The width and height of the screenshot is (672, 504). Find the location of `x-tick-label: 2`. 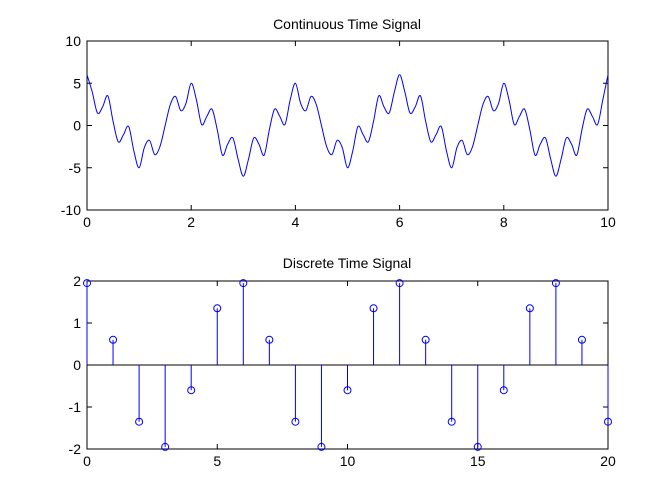

x-tick-label: 2 is located at coordinates (191, 222).